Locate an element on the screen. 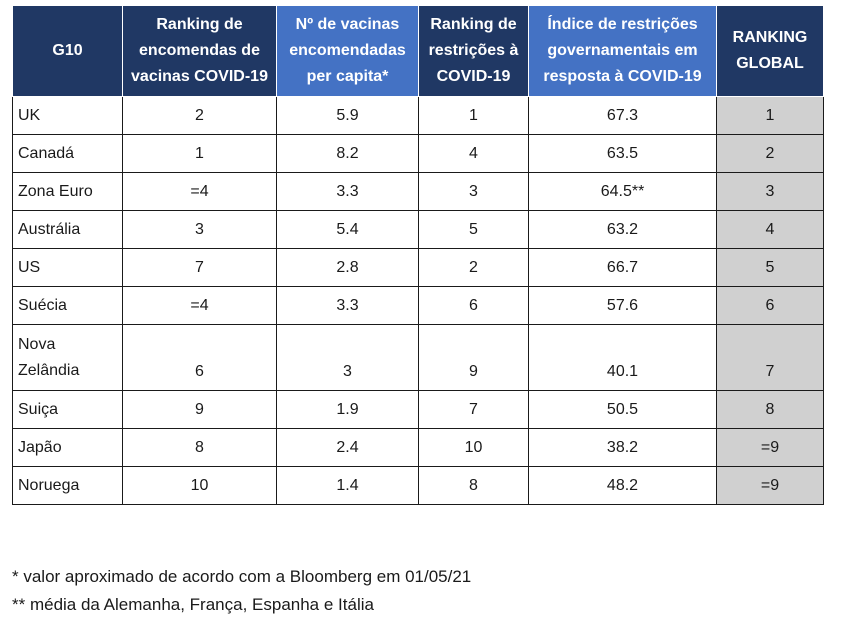 This screenshot has width=854, height=627. restrictions-index-cell: 38.2 is located at coordinates (622, 447).